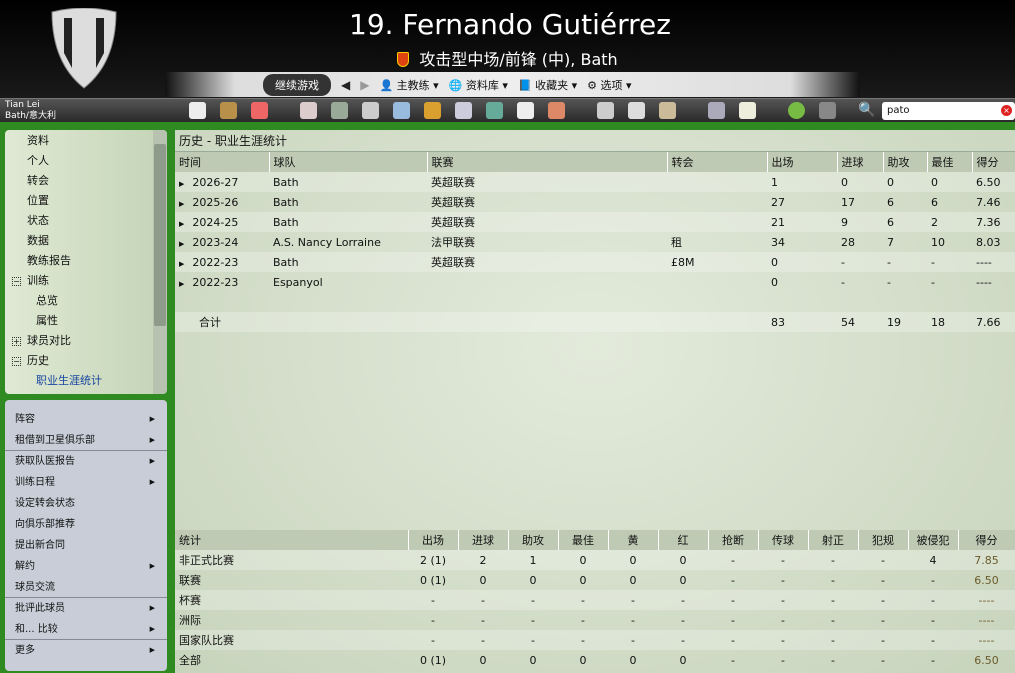 The height and width of the screenshot is (673, 1015). I want to click on menu-item: 获取队医报告 ▶, so click(86, 461).